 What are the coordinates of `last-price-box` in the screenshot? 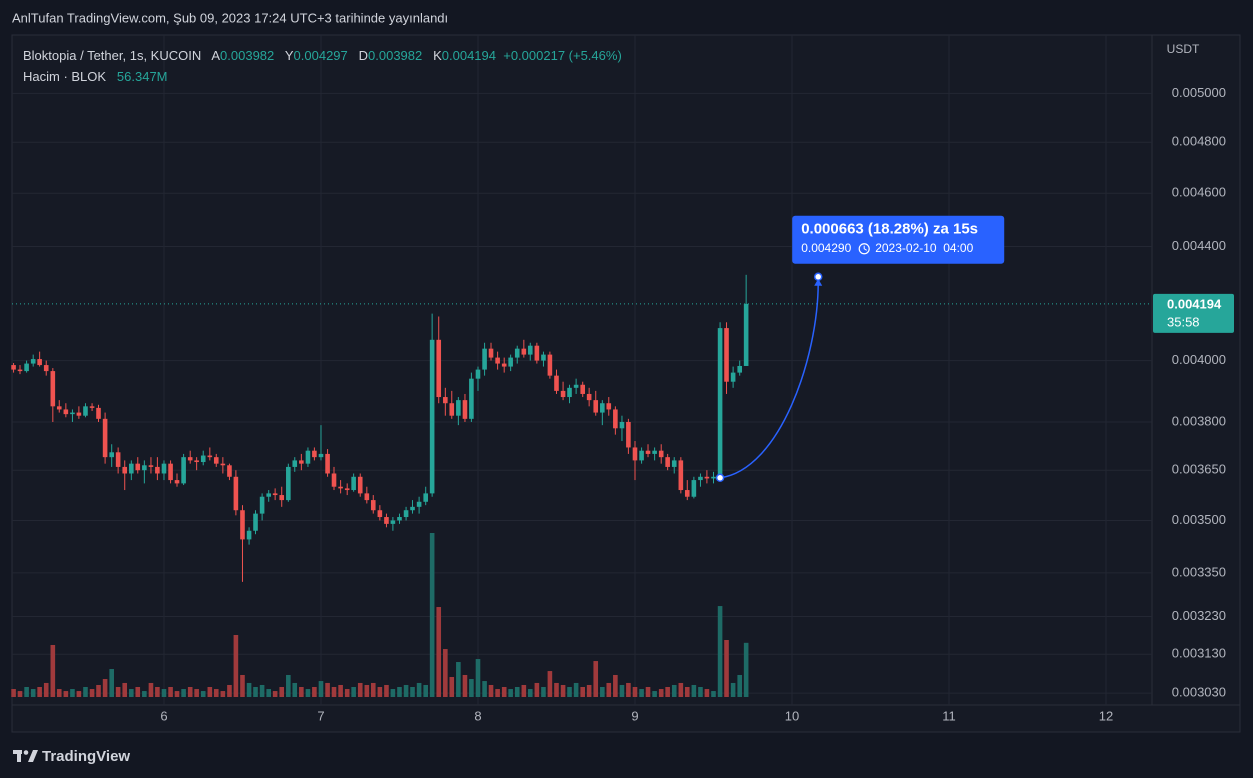 It's located at (1193, 313).